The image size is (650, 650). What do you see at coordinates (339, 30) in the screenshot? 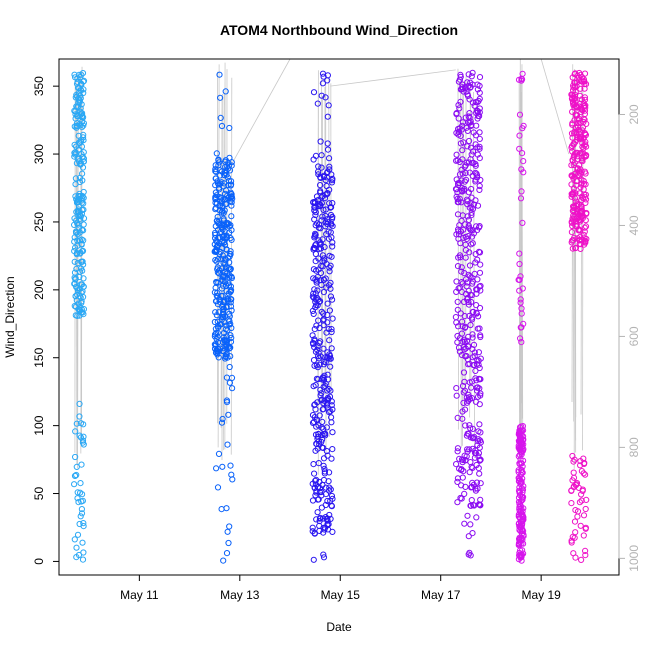
I see `chart-title: ATOM4 Northbound Wind_Direction` at bounding box center [339, 30].